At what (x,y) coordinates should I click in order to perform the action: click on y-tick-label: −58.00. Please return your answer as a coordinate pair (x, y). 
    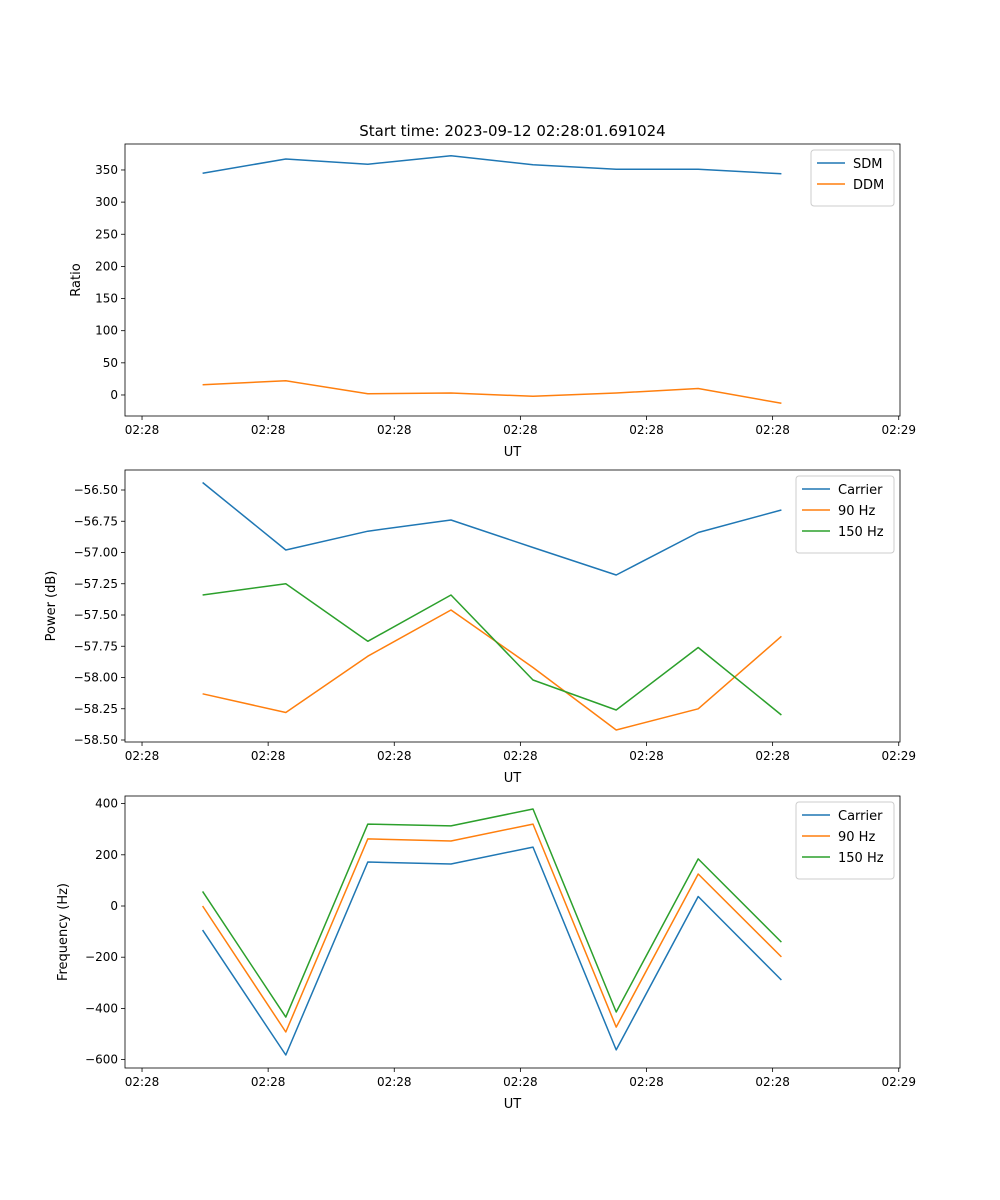
    Looking at the image, I should click on (96, 678).